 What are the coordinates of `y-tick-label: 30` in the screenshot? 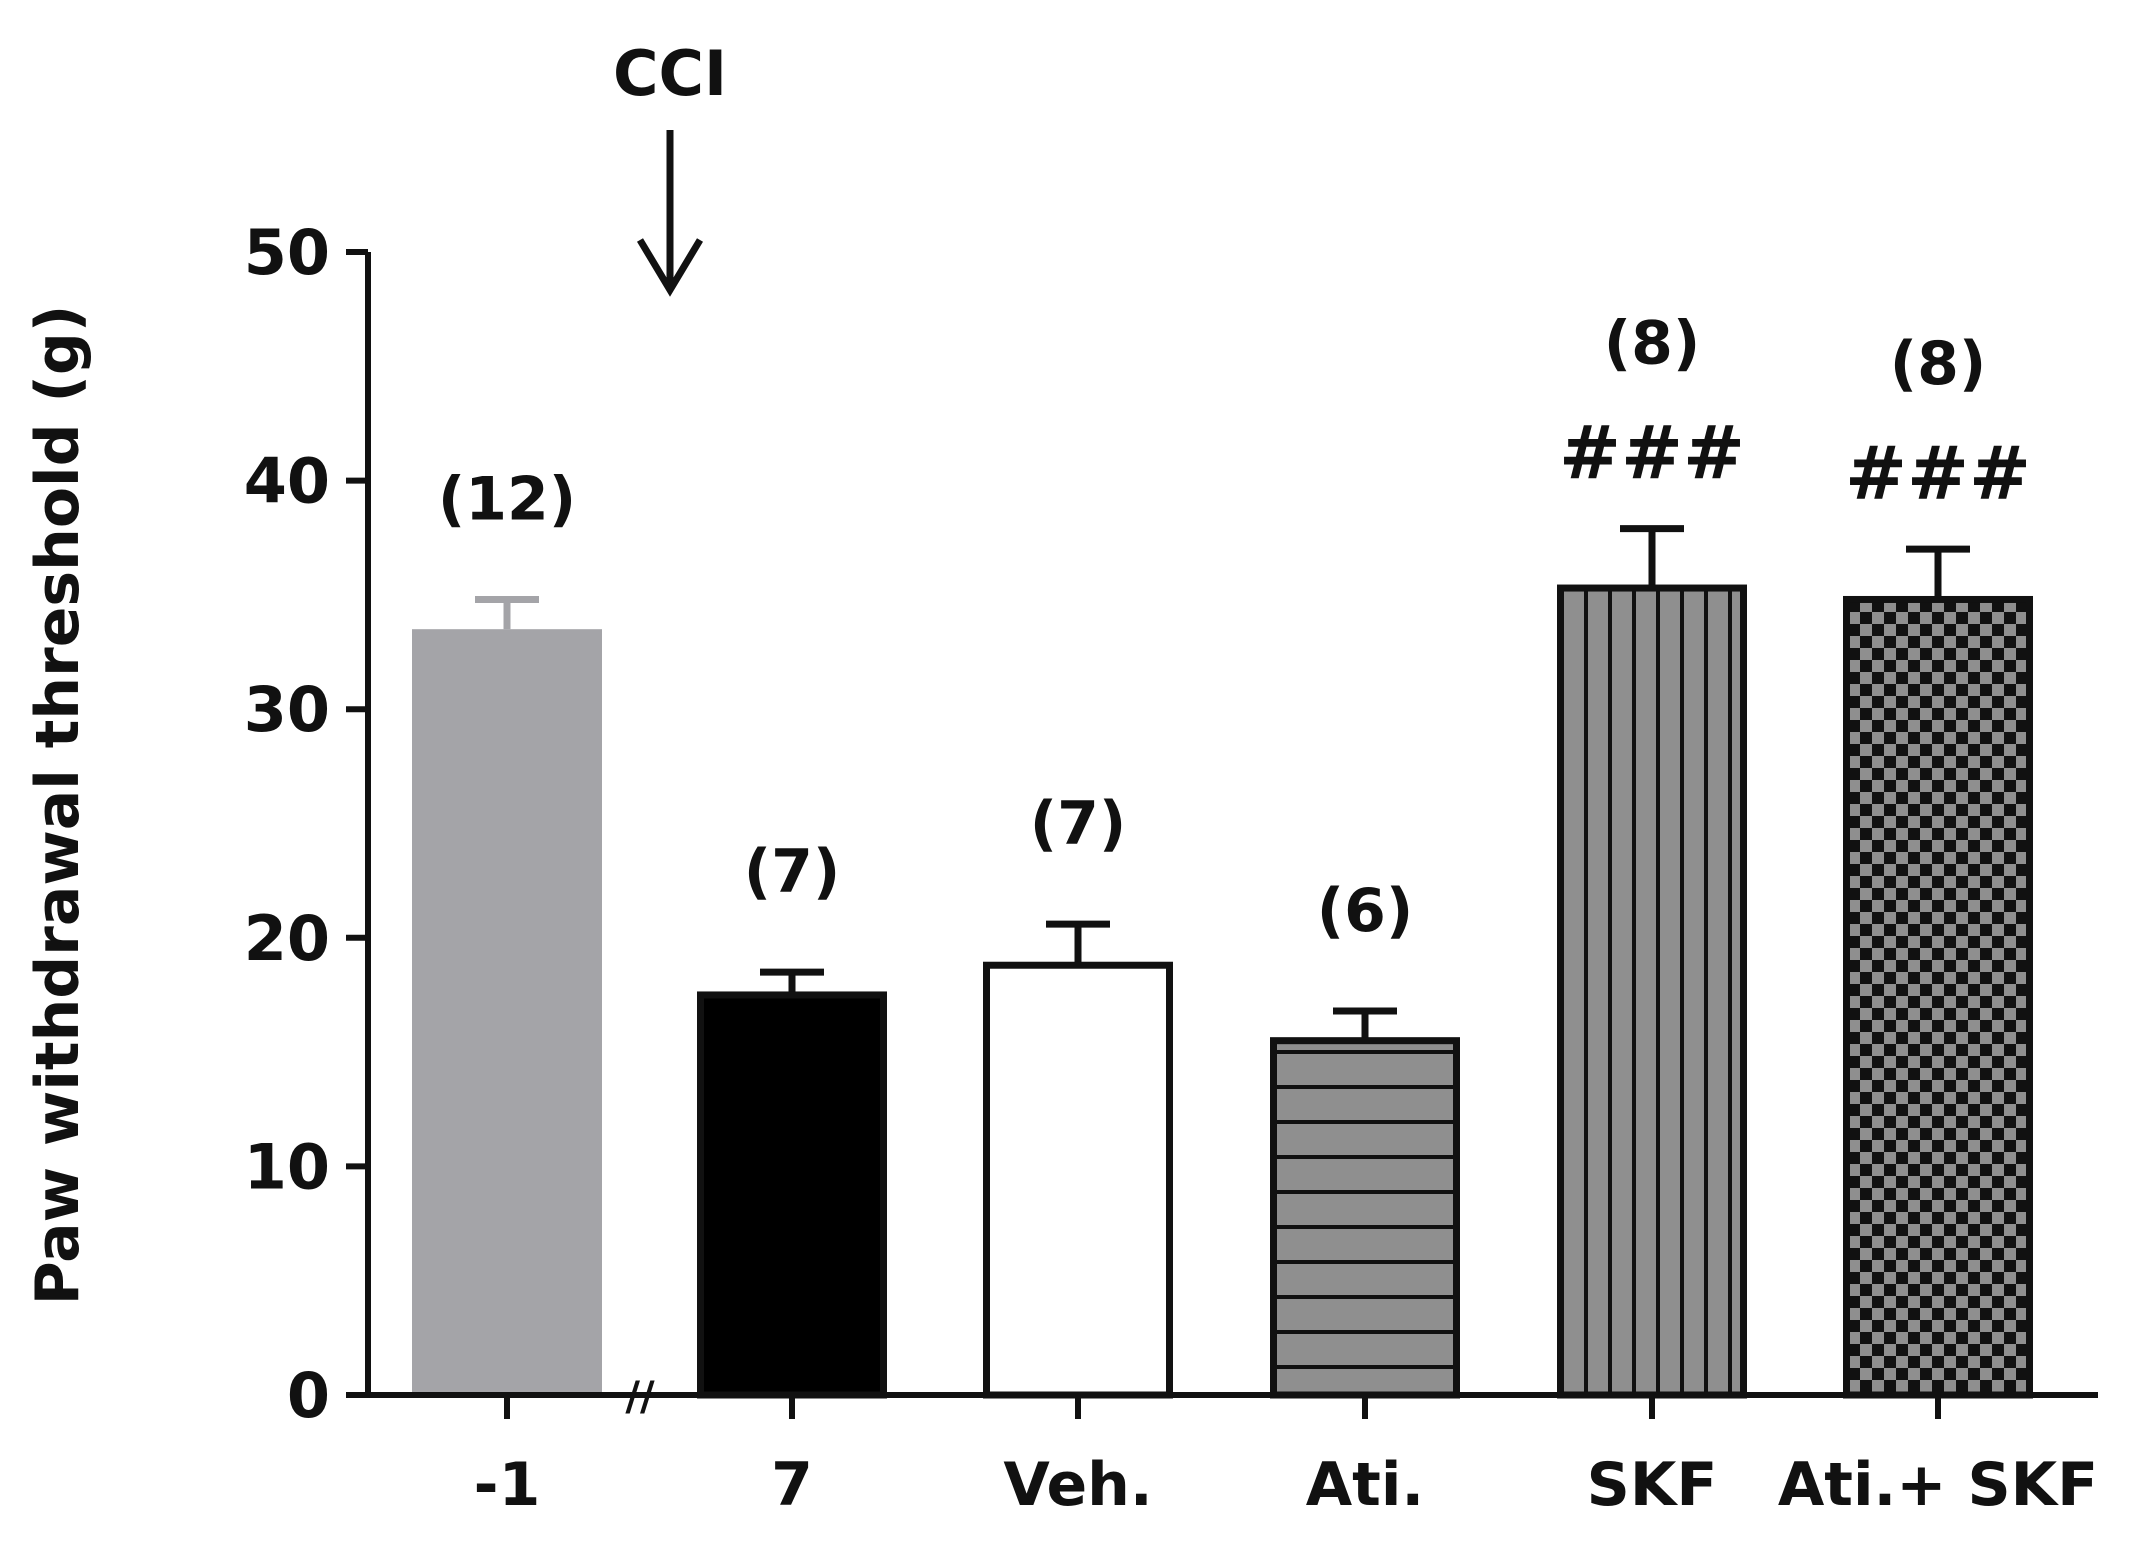 It's located at (287, 709).